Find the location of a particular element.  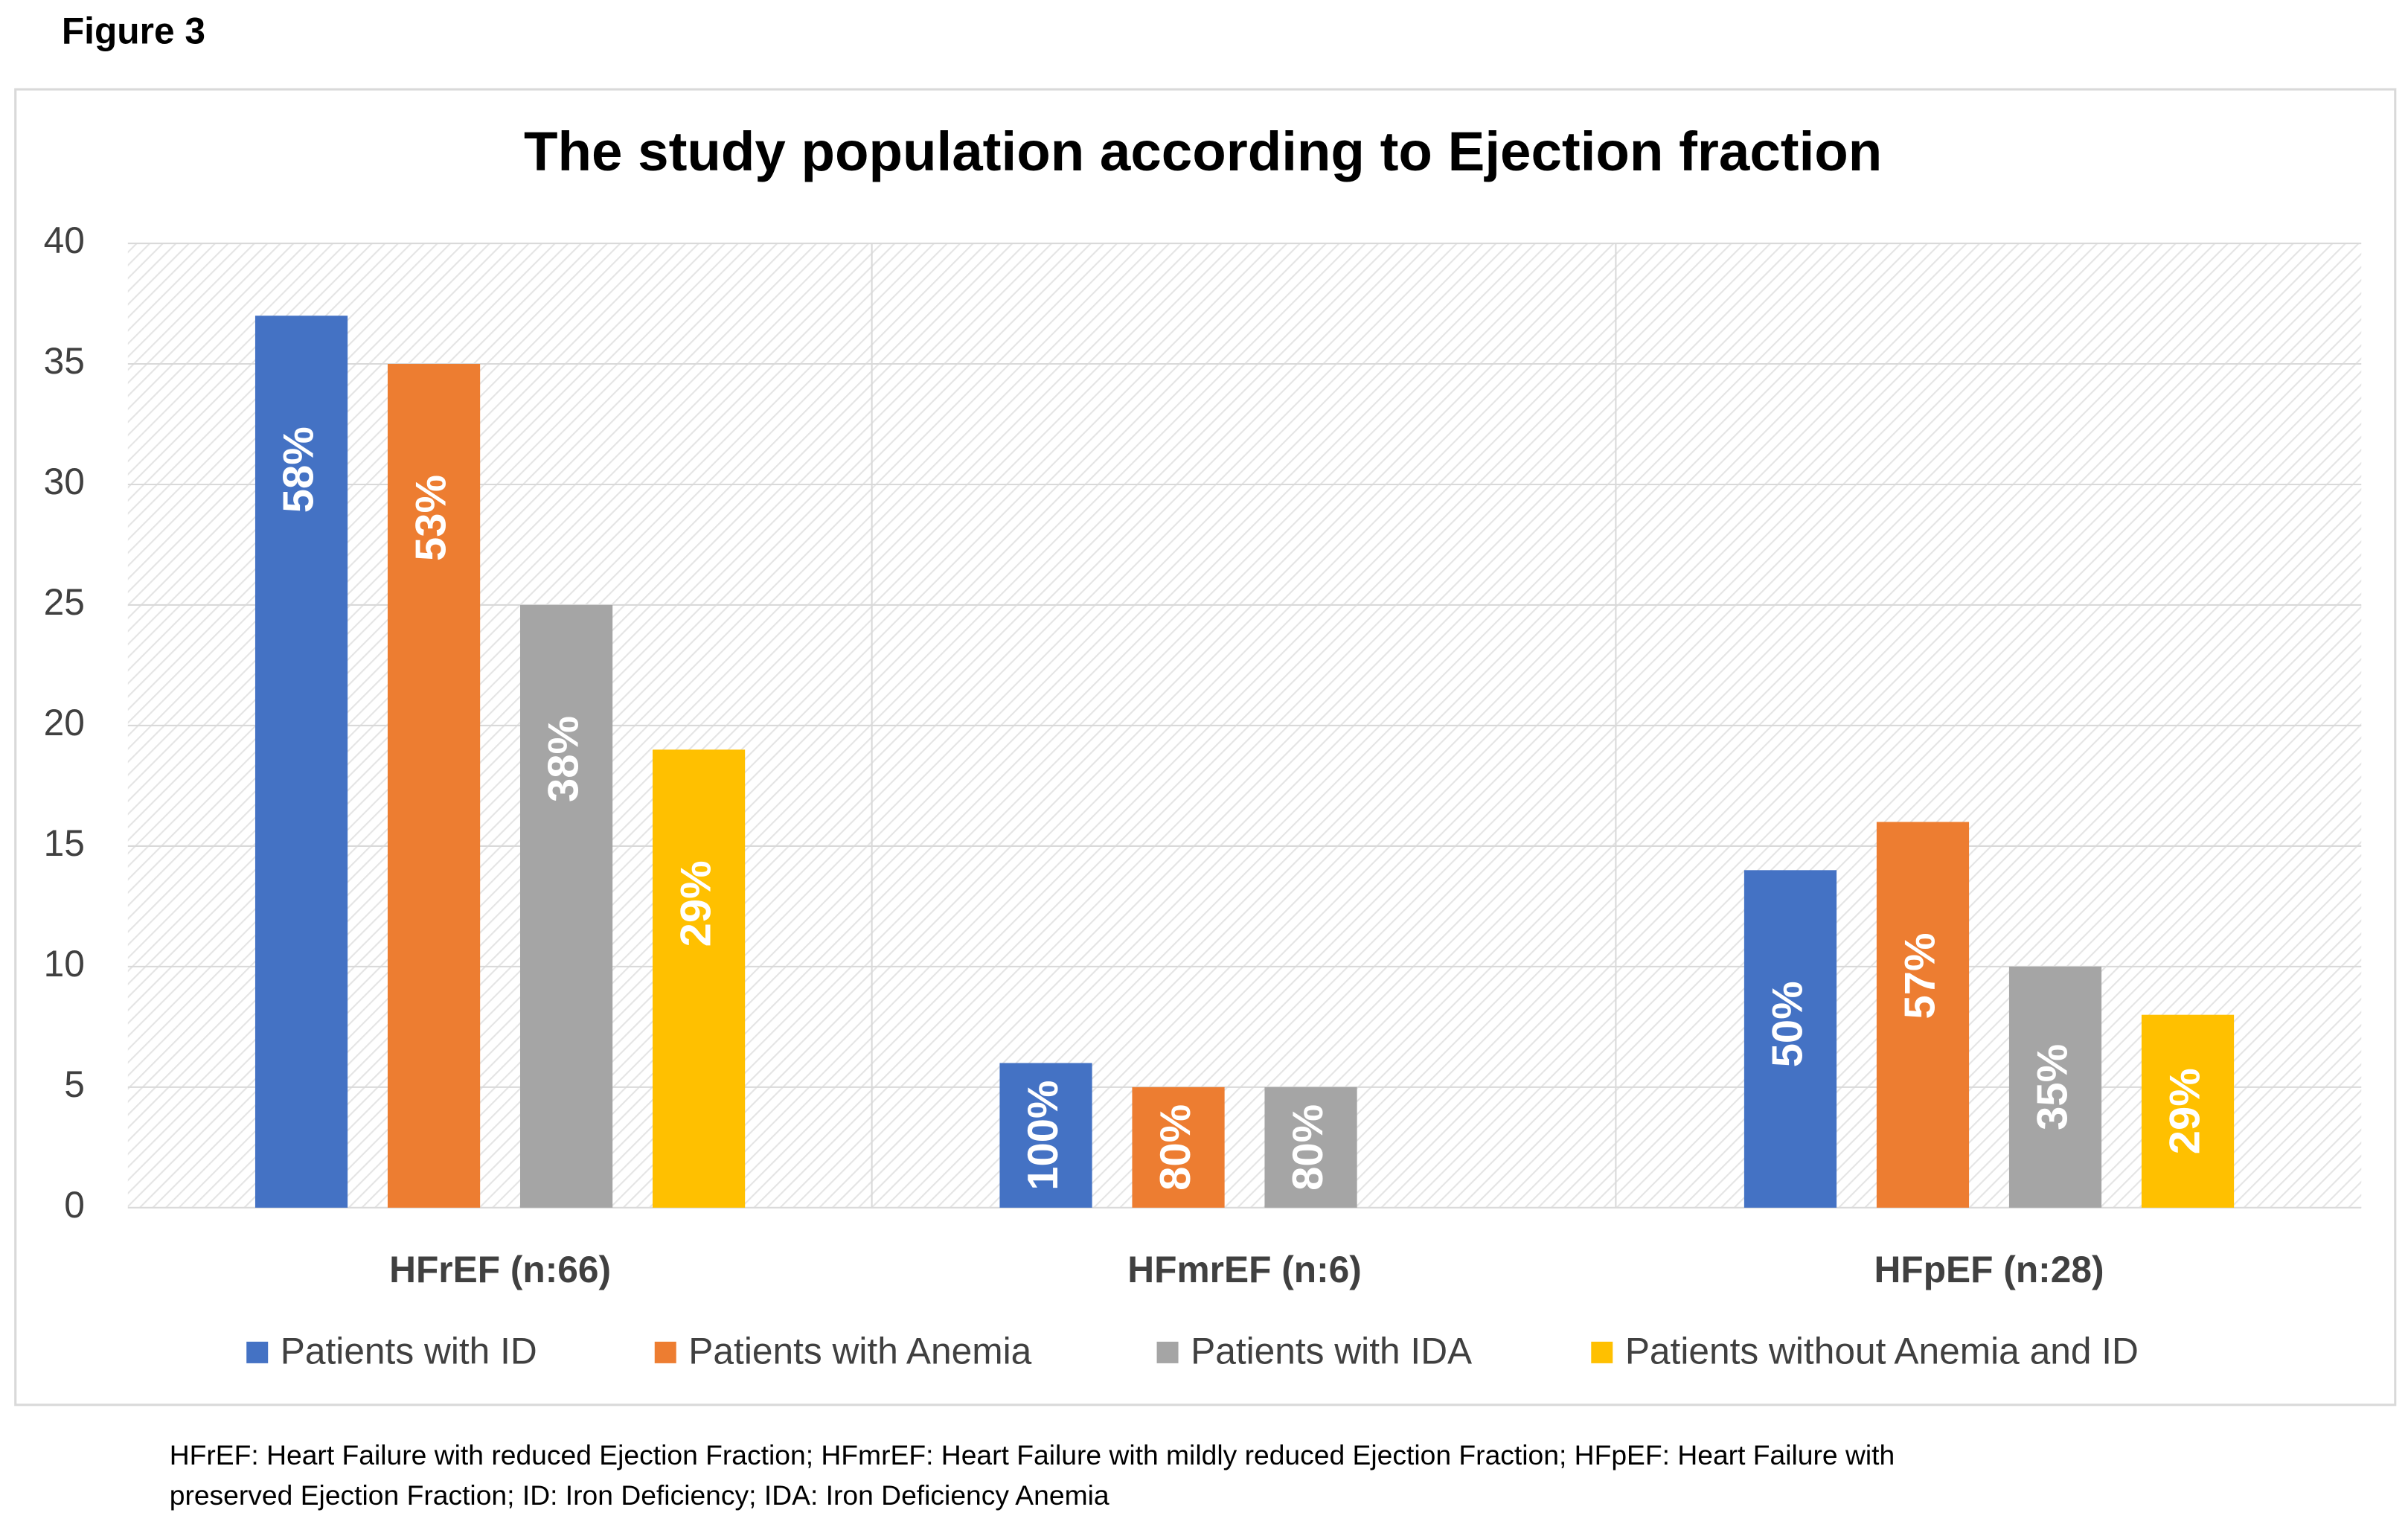

bar-label: 100% is located at coordinates (1043, 1136).